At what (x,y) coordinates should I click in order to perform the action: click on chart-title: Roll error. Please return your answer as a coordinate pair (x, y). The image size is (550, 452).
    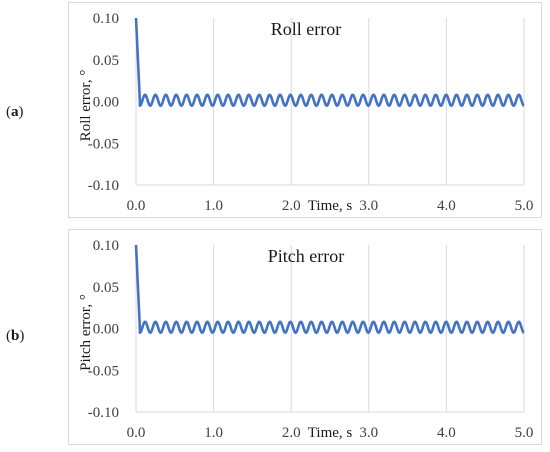
    Looking at the image, I should click on (306, 29).